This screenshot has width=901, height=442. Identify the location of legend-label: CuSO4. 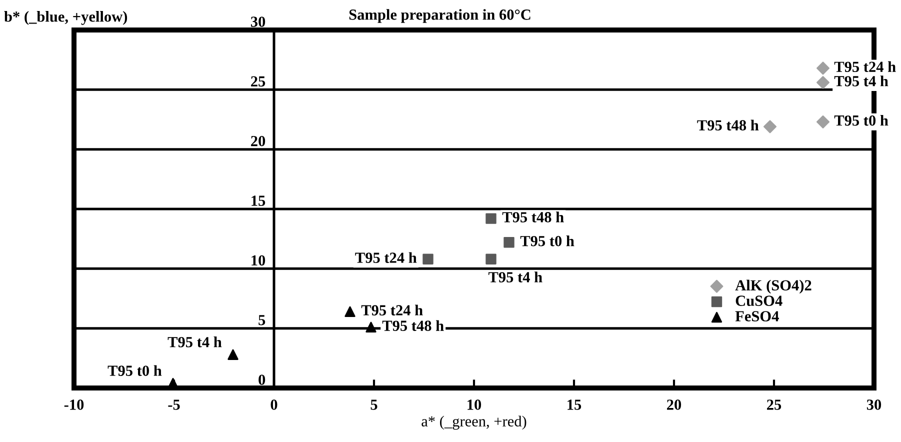
(759, 301).